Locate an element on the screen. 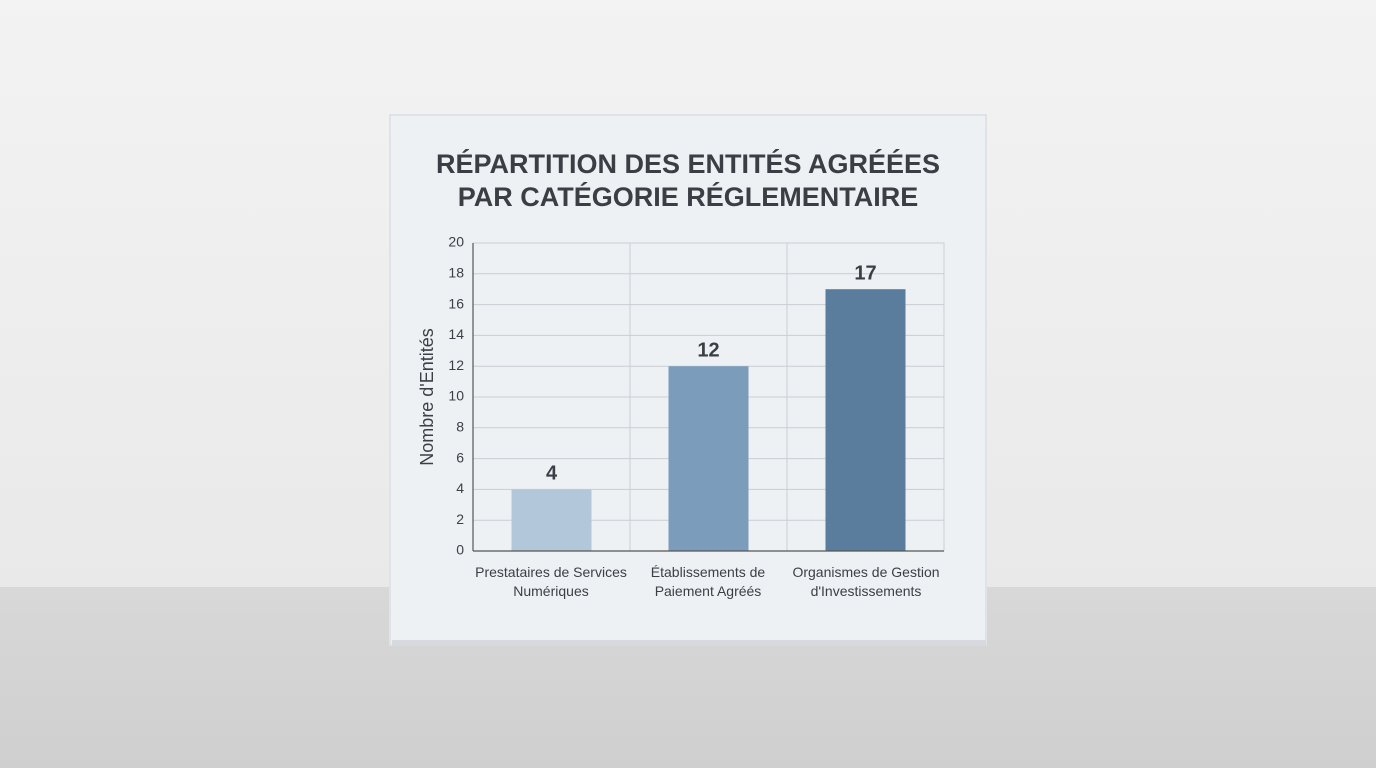  y-tick-label: 4 is located at coordinates (460, 488).